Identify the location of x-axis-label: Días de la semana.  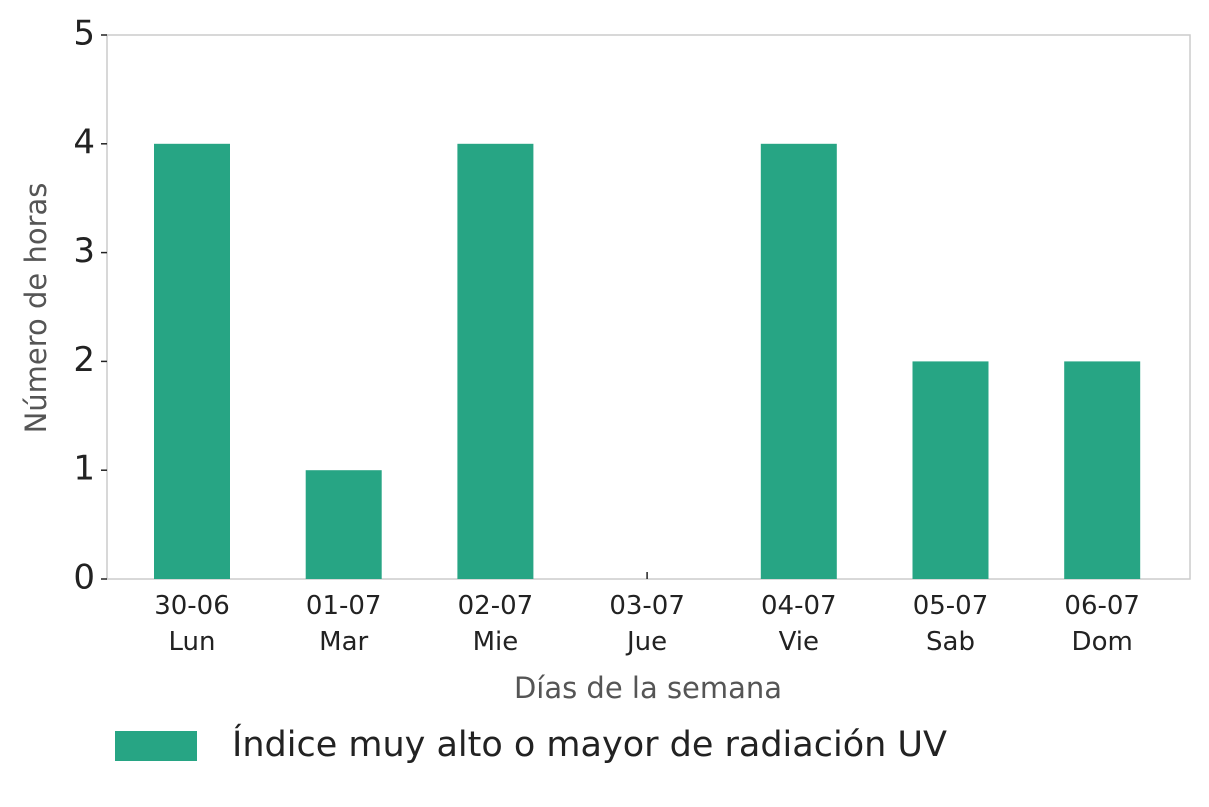
(648, 688).